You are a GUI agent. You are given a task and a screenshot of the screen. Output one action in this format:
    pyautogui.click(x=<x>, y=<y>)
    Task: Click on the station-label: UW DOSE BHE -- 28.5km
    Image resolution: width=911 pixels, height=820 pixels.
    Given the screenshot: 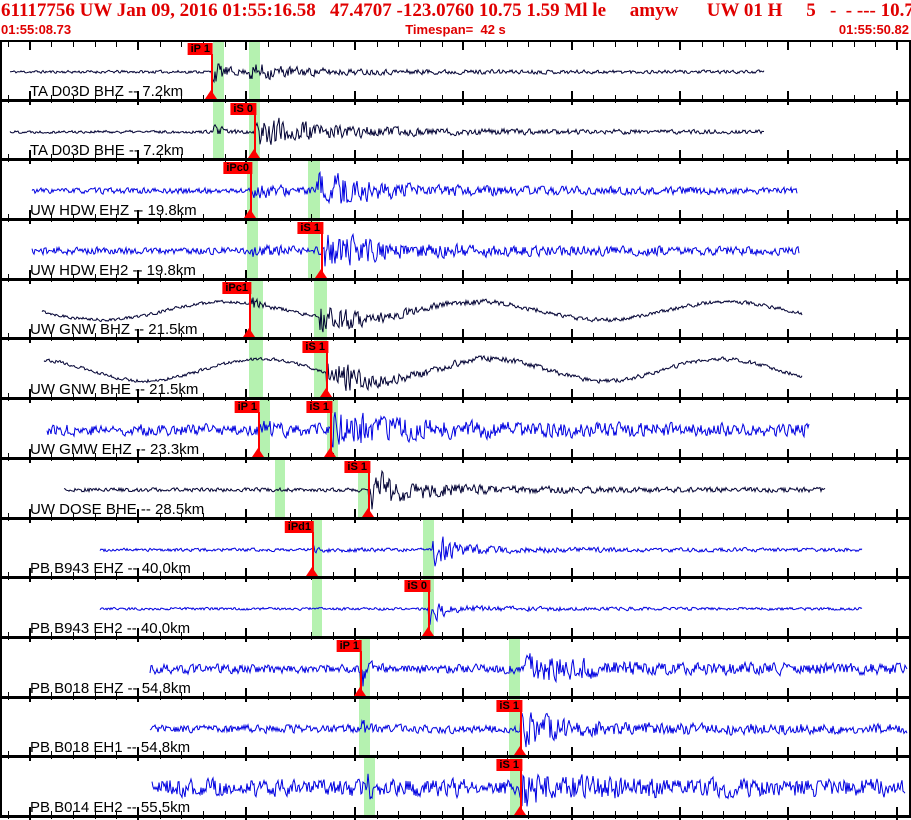 What is the action you would take?
    pyautogui.click(x=117, y=509)
    